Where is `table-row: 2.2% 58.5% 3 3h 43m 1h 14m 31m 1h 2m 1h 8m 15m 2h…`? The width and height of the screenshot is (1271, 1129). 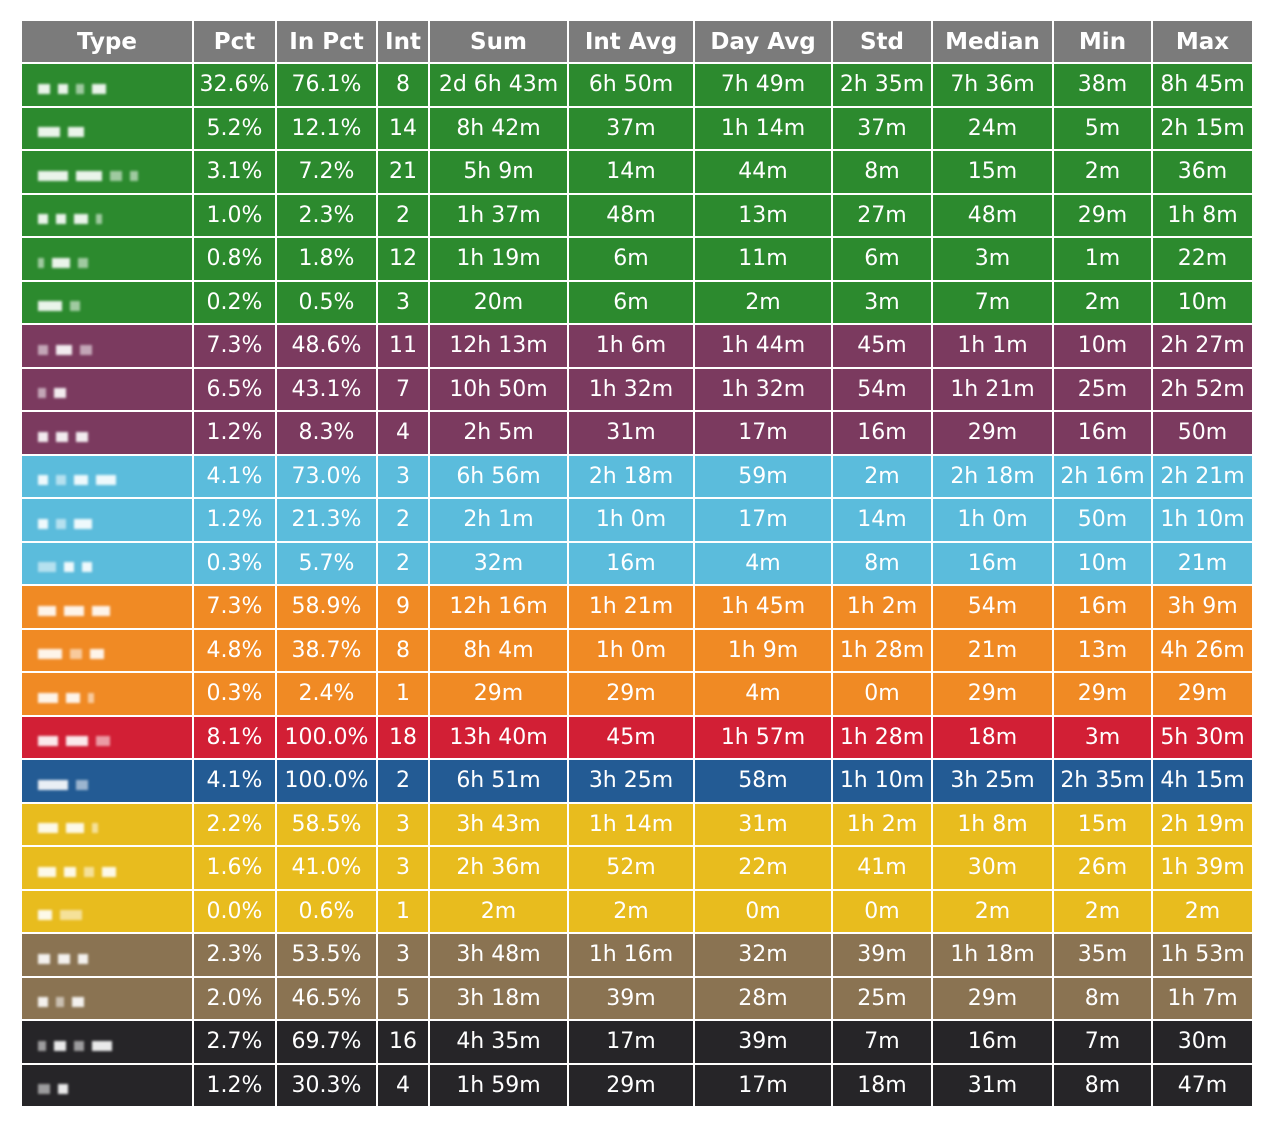 table-row: 2.2% 58.5% 3 3h 43m 1h 14m 31m 1h 2m 1h 8m 15m 2h… is located at coordinates (637, 824).